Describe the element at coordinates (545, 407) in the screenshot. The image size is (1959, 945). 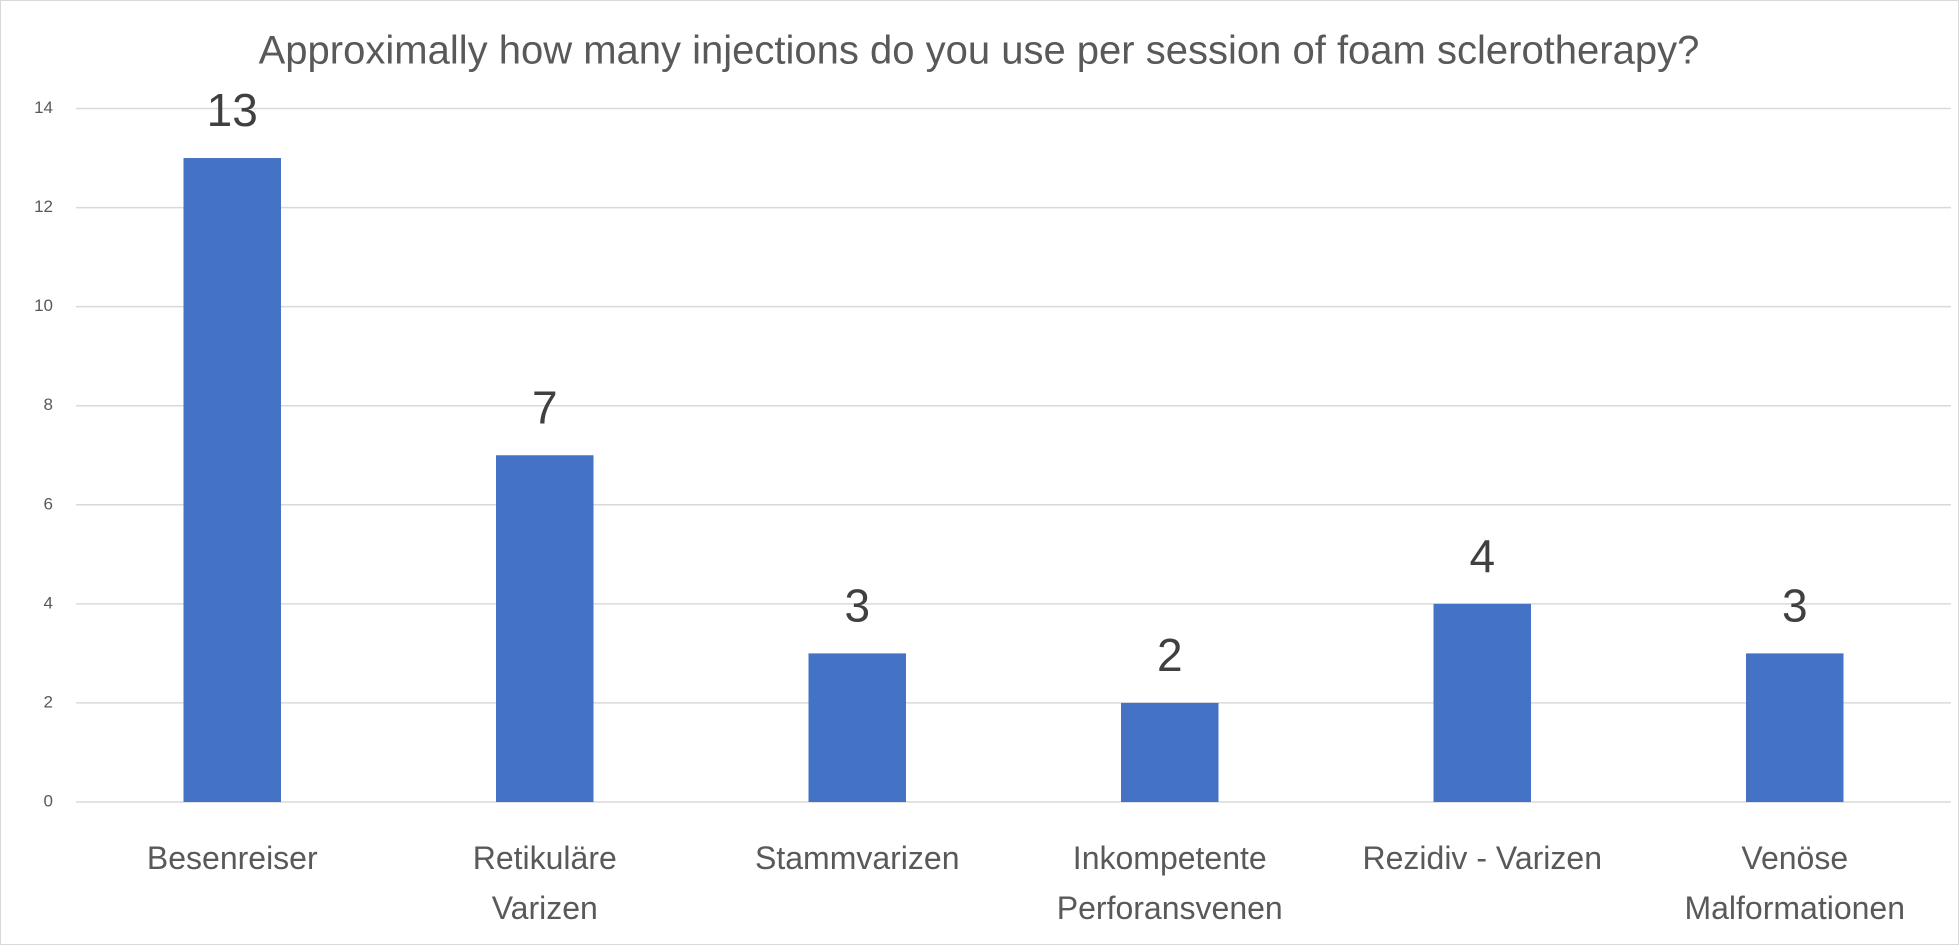
I see `data-label: 7` at that location.